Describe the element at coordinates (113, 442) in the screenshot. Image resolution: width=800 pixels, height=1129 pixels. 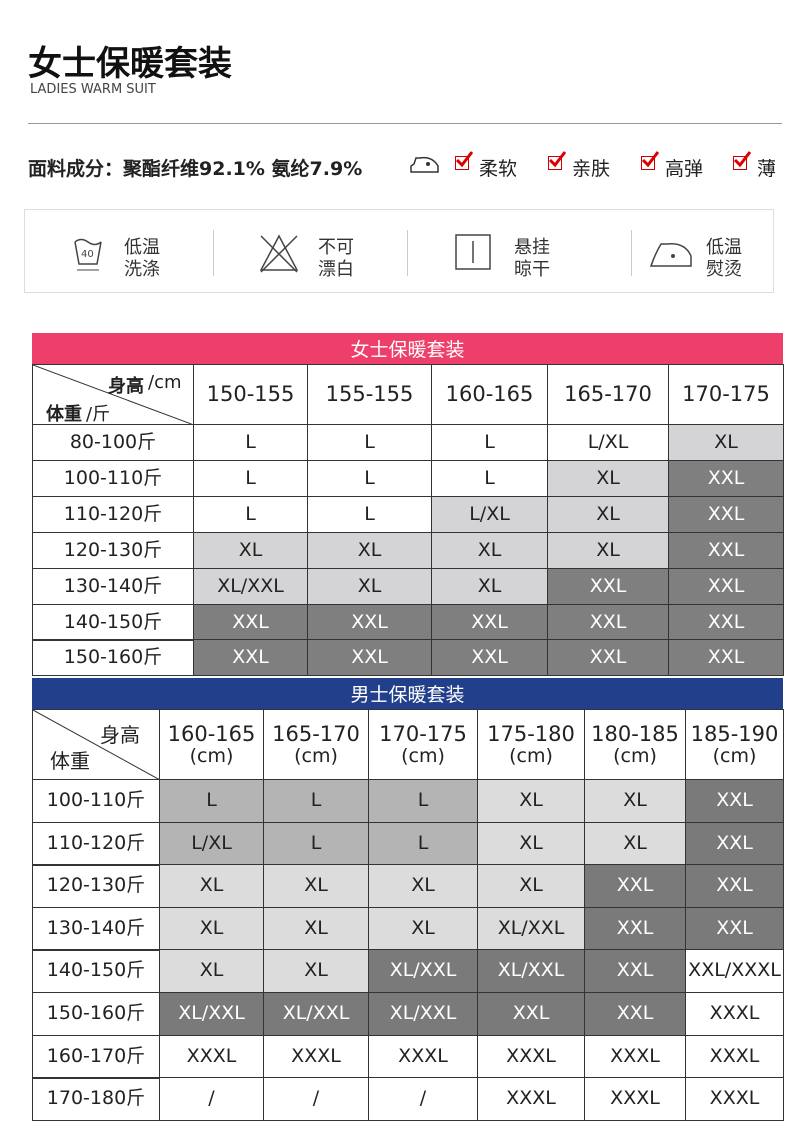
I see `row-header: 80-100斤` at that location.